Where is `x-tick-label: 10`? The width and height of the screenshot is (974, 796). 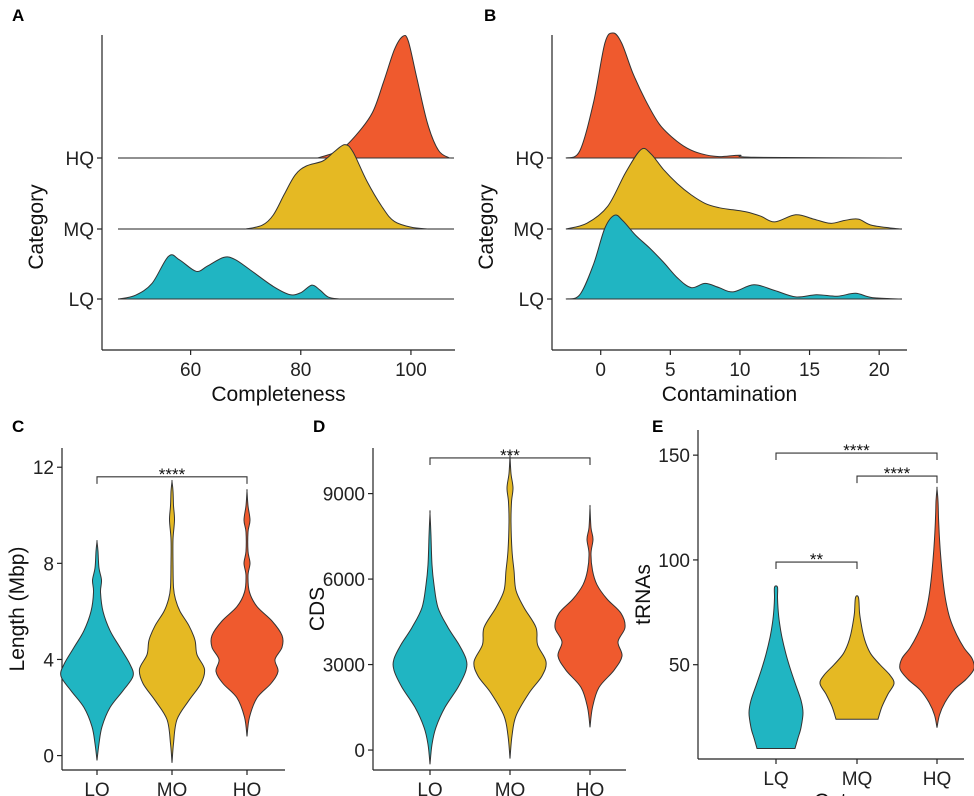 x-tick-label: 10 is located at coordinates (739, 370).